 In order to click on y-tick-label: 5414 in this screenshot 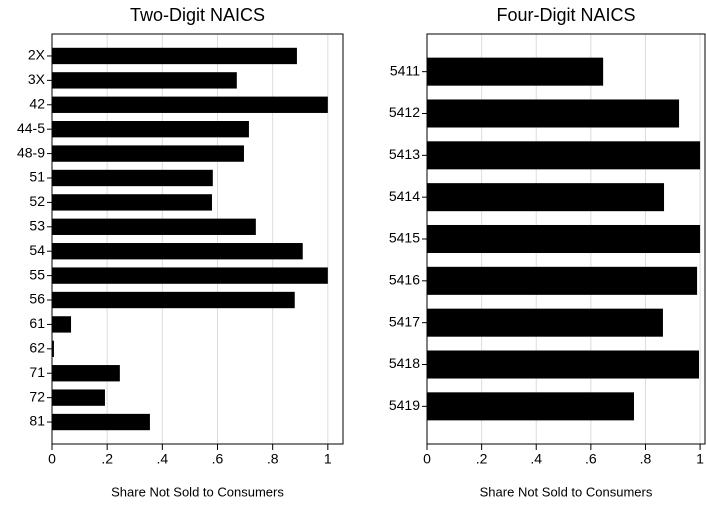, I will do `click(404, 196)`.